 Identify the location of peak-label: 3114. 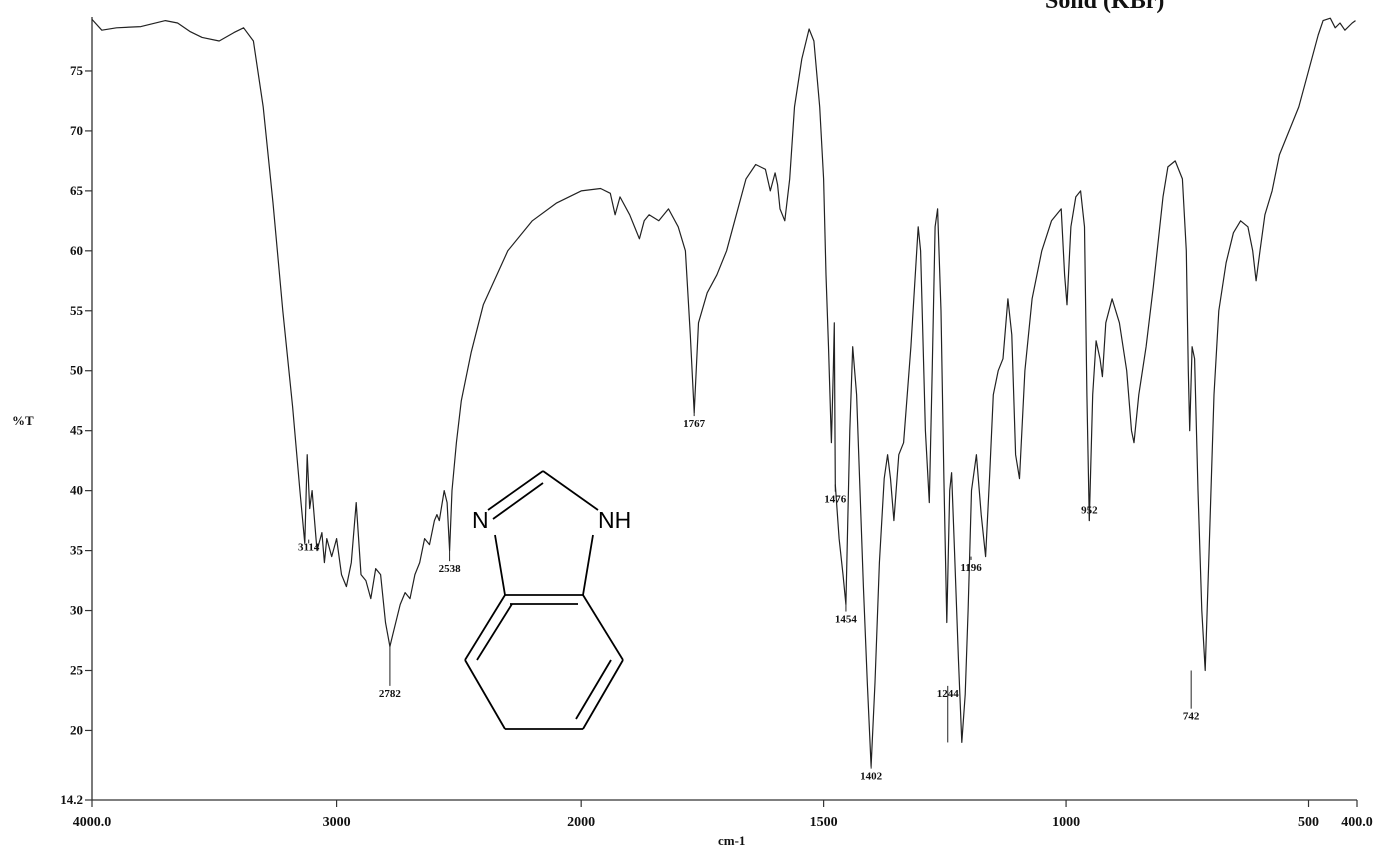
(309, 548).